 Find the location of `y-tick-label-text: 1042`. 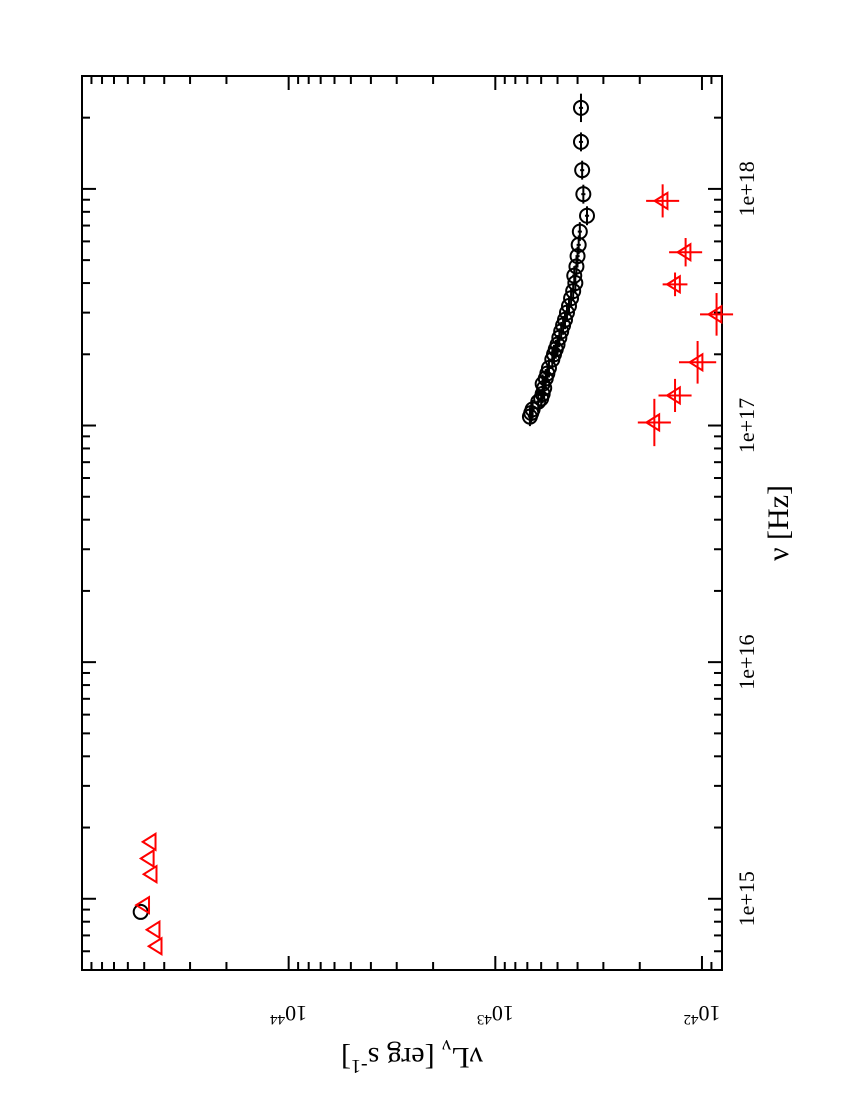

y-tick-label-text: 1042 is located at coordinates (701, 1014).